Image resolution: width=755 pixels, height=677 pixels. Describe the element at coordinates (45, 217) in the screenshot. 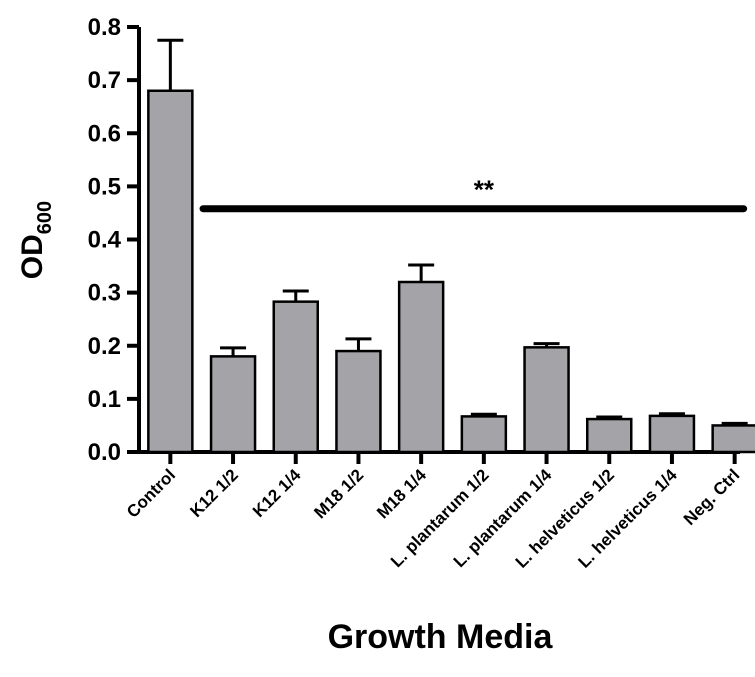

I see `y-axis-title-sub: 600` at that location.